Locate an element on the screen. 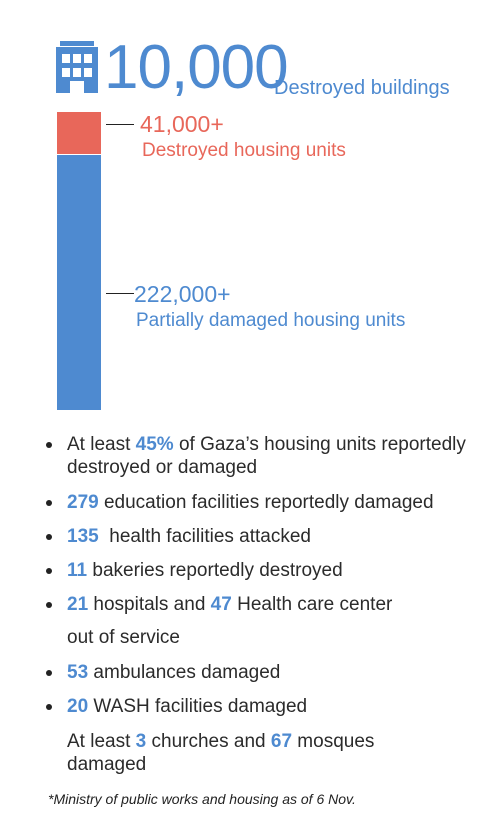  destroyed-housing-bar-segment is located at coordinates (79, 133).